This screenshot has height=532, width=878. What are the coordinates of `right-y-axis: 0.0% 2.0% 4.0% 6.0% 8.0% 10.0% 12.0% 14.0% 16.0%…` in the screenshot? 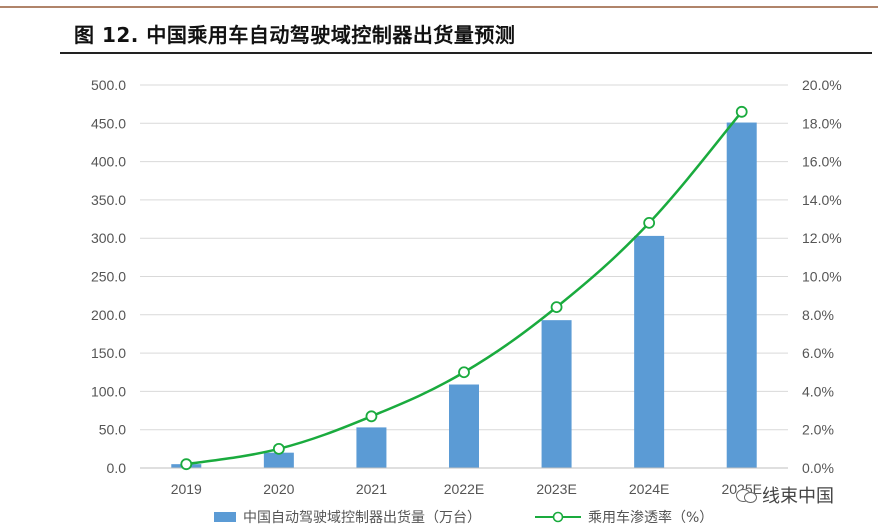 It's located at (822, 276).